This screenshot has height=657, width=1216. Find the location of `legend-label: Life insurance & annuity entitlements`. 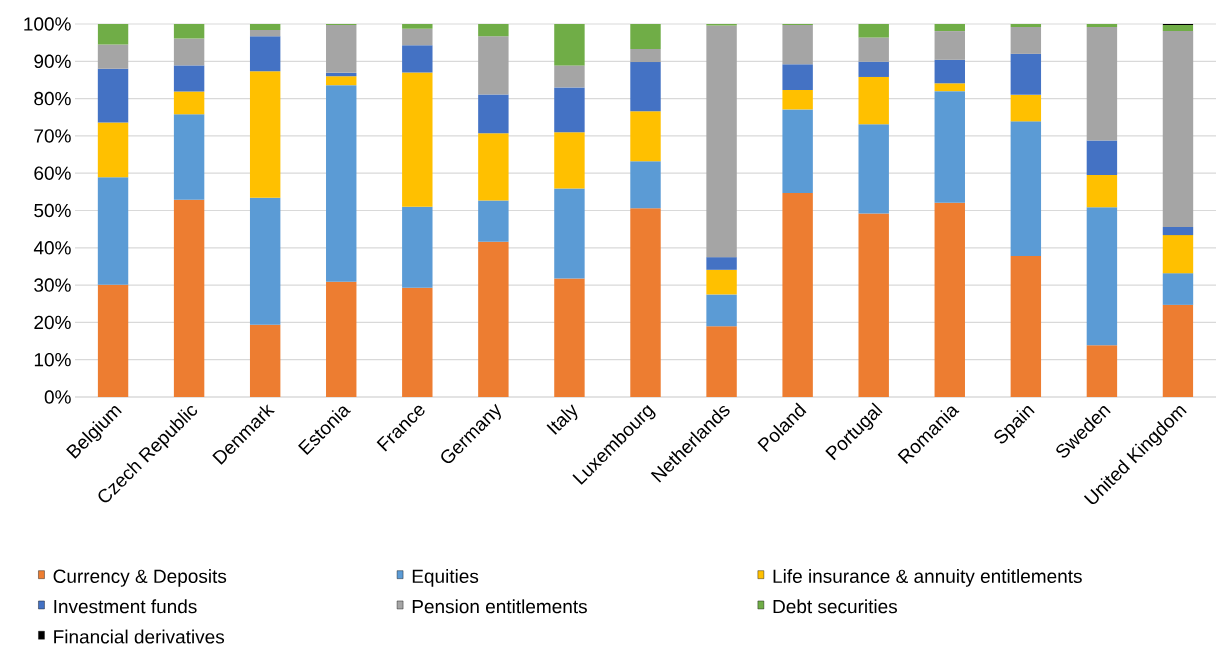

legend-label: Life insurance & annuity entitlements is located at coordinates (927, 578).